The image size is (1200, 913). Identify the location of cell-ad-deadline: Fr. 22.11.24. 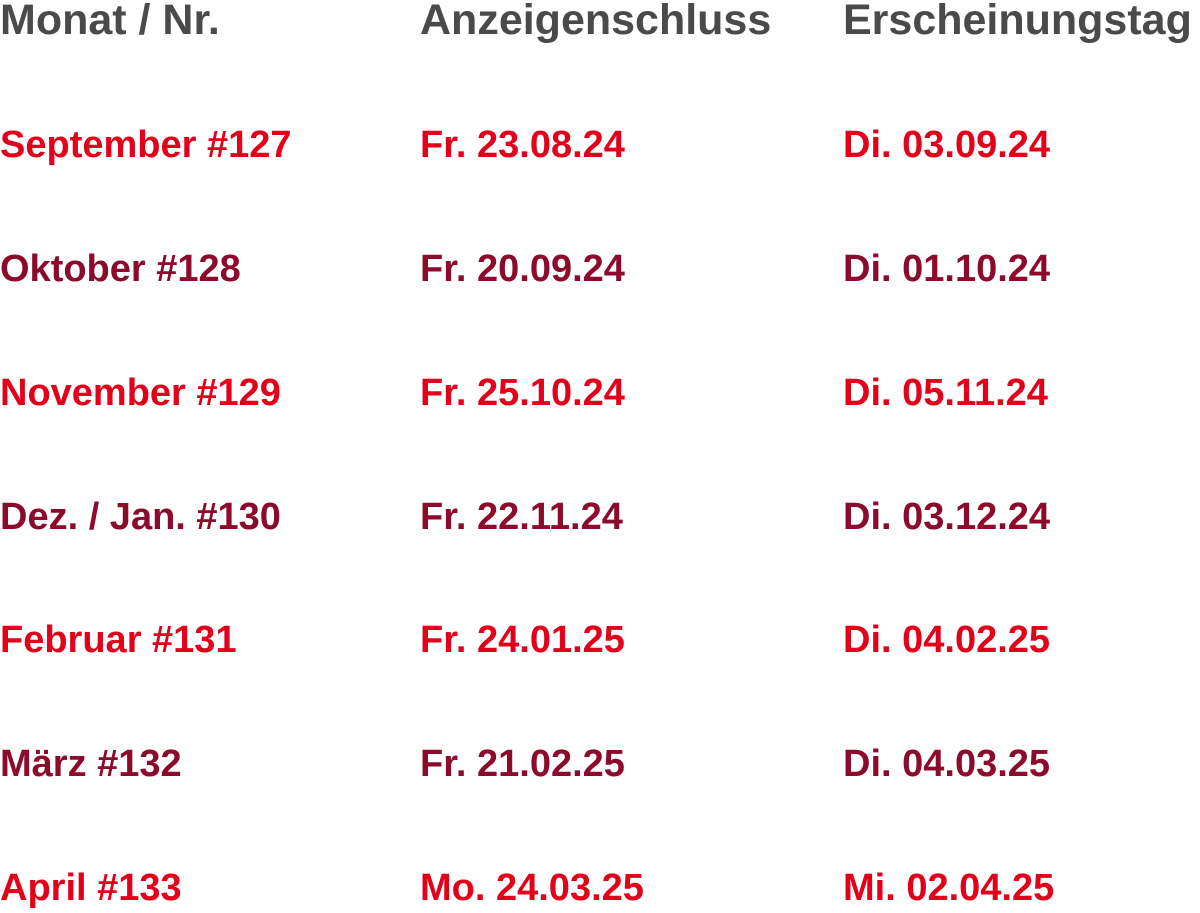
(521, 517).